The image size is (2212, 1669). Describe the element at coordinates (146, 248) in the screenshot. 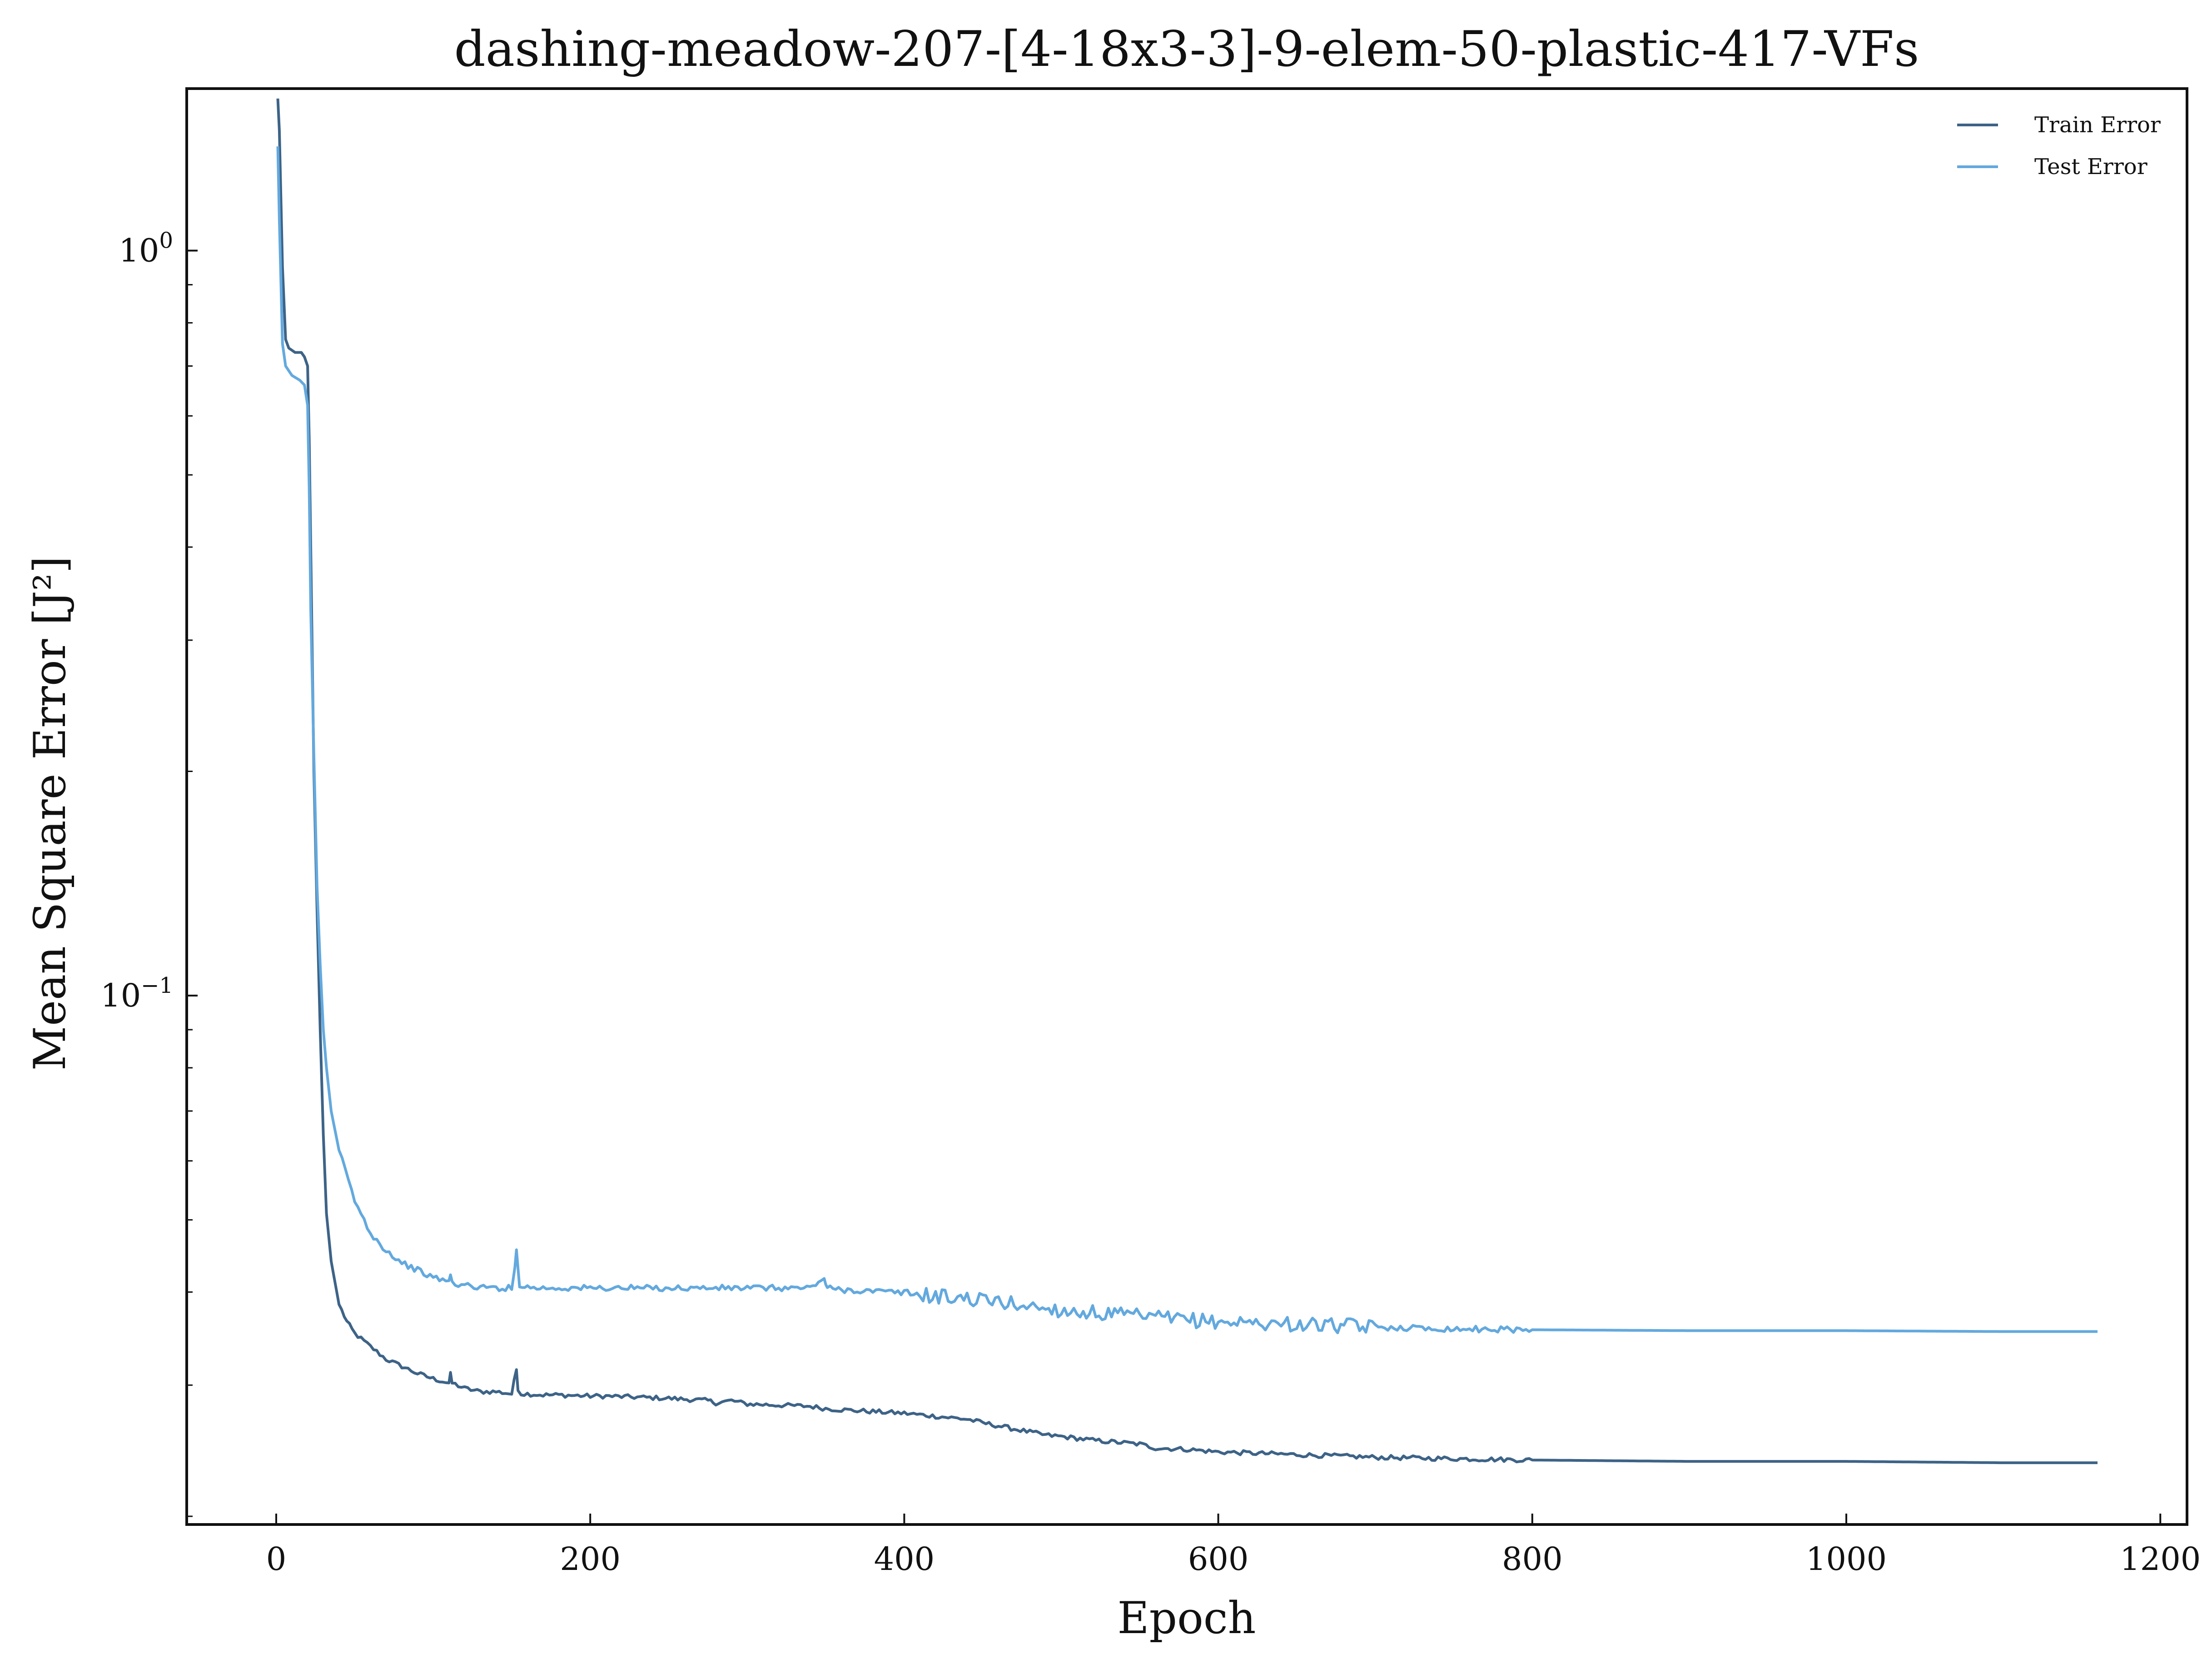

I see `y-tick-label: 10⁰` at that location.